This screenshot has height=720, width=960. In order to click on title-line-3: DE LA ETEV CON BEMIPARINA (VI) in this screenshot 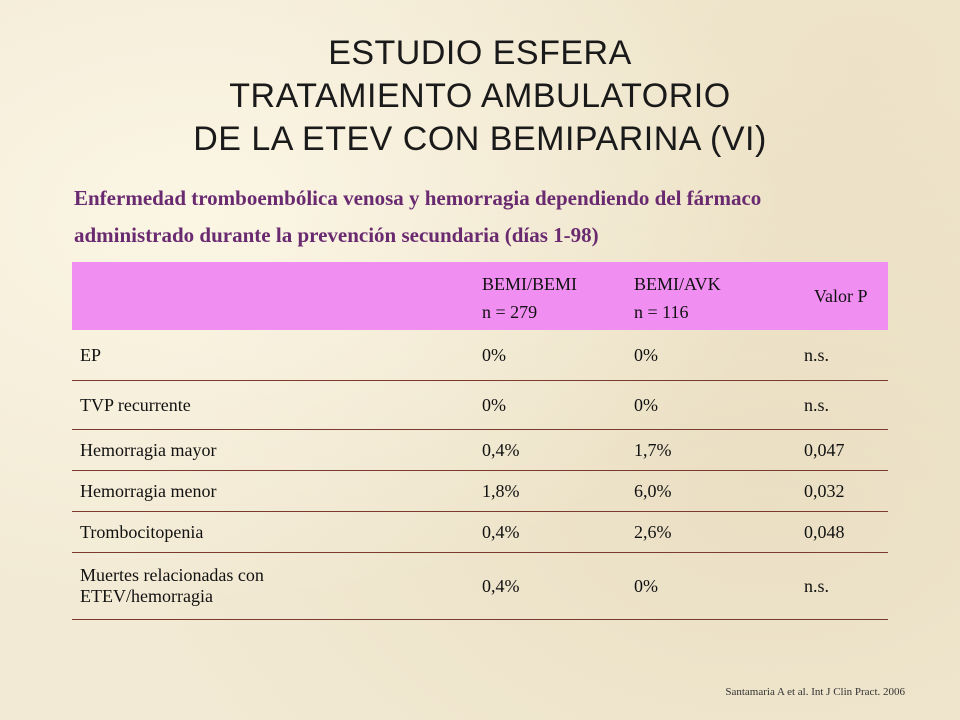, I will do `click(480, 139)`.